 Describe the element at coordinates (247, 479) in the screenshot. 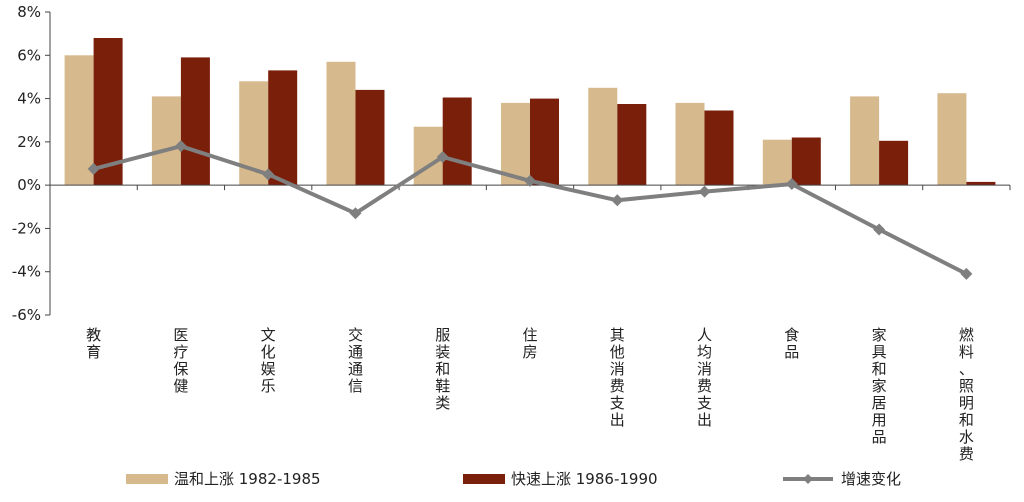

I see `legend-label: 温和上涨 1982-1985` at that location.